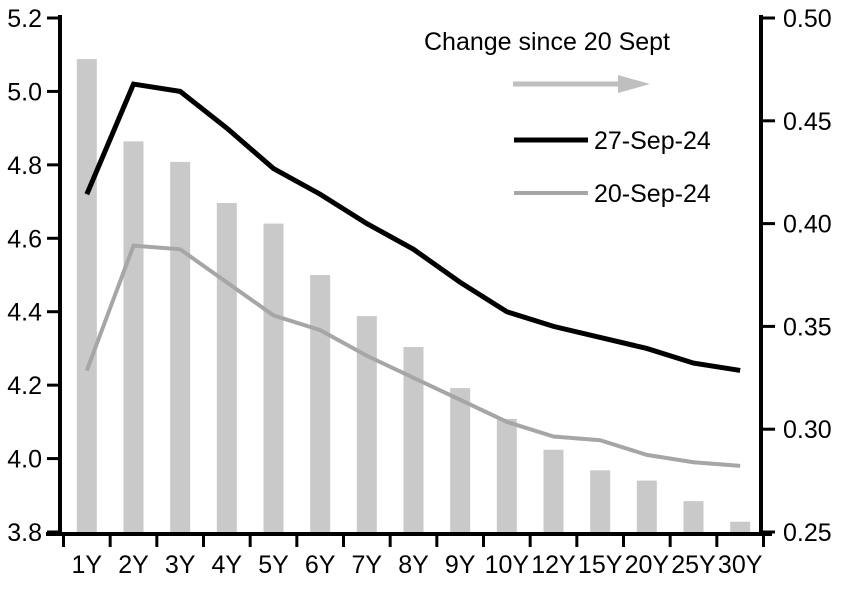 The height and width of the screenshot is (589, 852). What do you see at coordinates (24, 166) in the screenshot?
I see `y-left-tick-label: 4.8` at bounding box center [24, 166].